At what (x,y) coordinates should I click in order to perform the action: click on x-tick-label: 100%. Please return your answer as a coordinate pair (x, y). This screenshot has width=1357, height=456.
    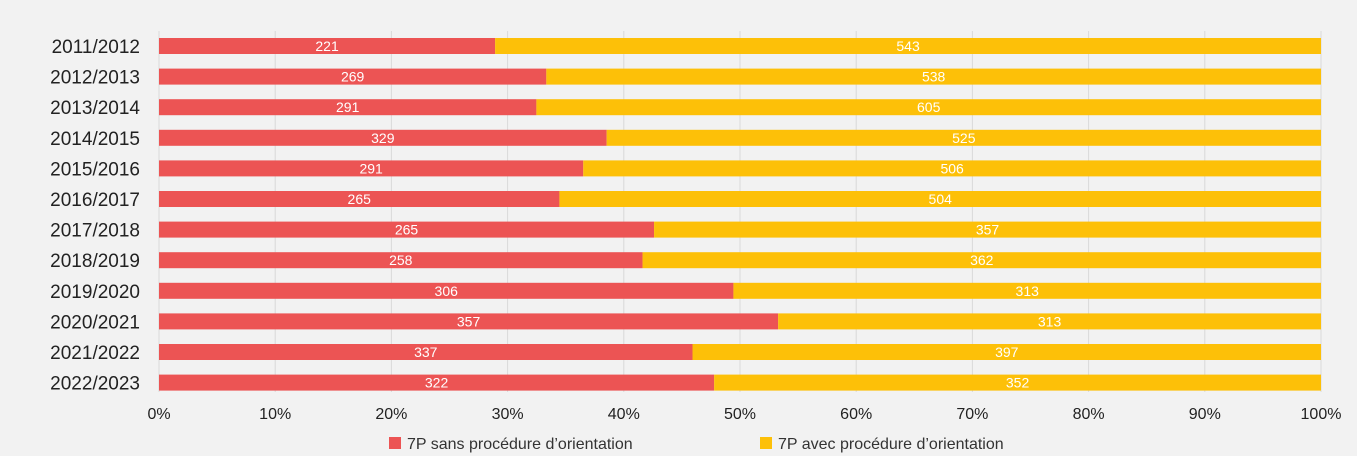
    Looking at the image, I should click on (1321, 414).